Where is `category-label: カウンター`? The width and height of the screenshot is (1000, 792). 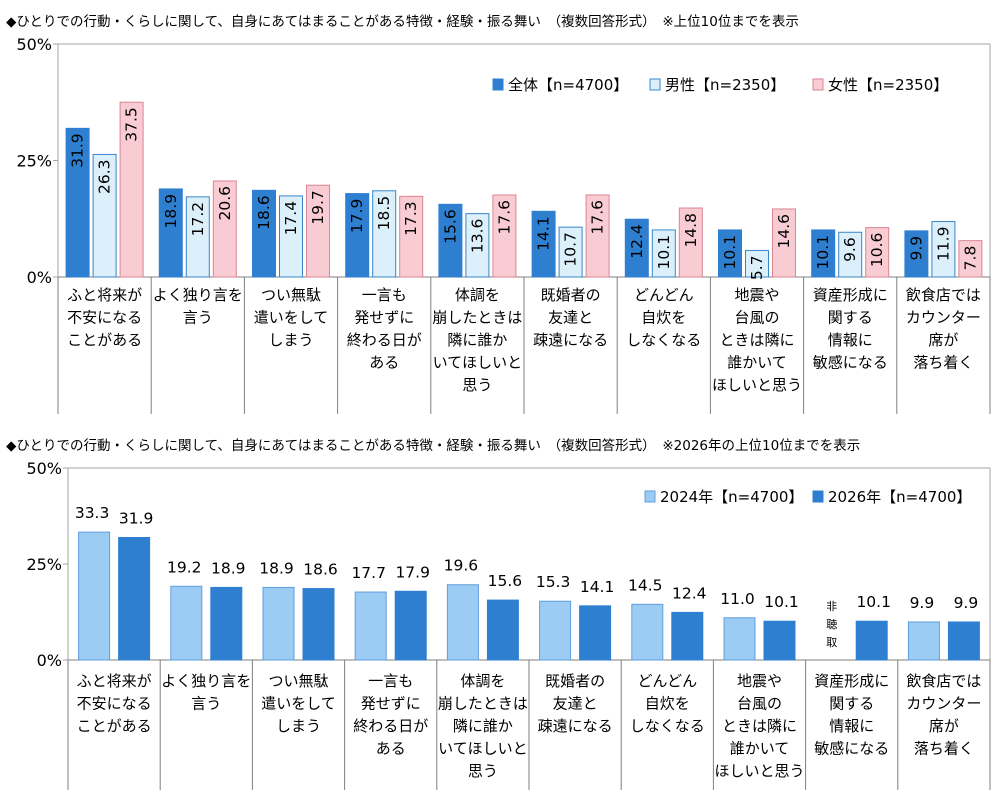
category-label: カウンター is located at coordinates (943, 318).